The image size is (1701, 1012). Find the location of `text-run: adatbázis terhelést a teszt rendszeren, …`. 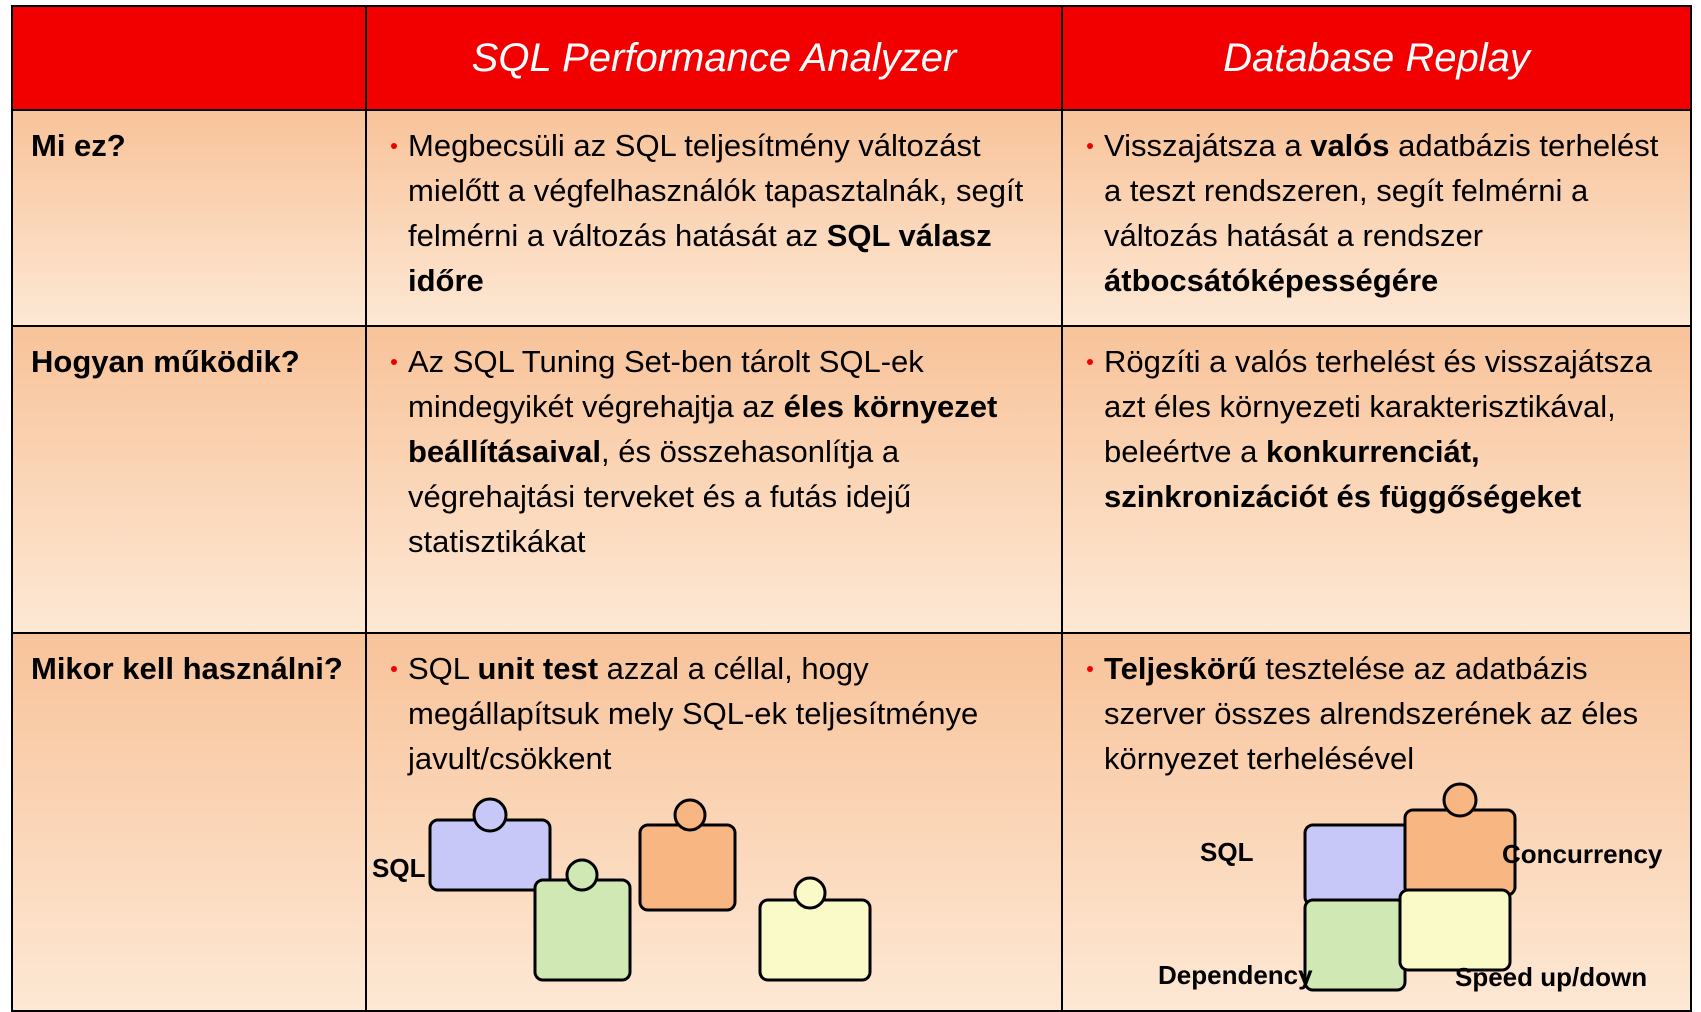

text-run: adatbázis terhelést a teszt rendszeren, … is located at coordinates (1381, 190).